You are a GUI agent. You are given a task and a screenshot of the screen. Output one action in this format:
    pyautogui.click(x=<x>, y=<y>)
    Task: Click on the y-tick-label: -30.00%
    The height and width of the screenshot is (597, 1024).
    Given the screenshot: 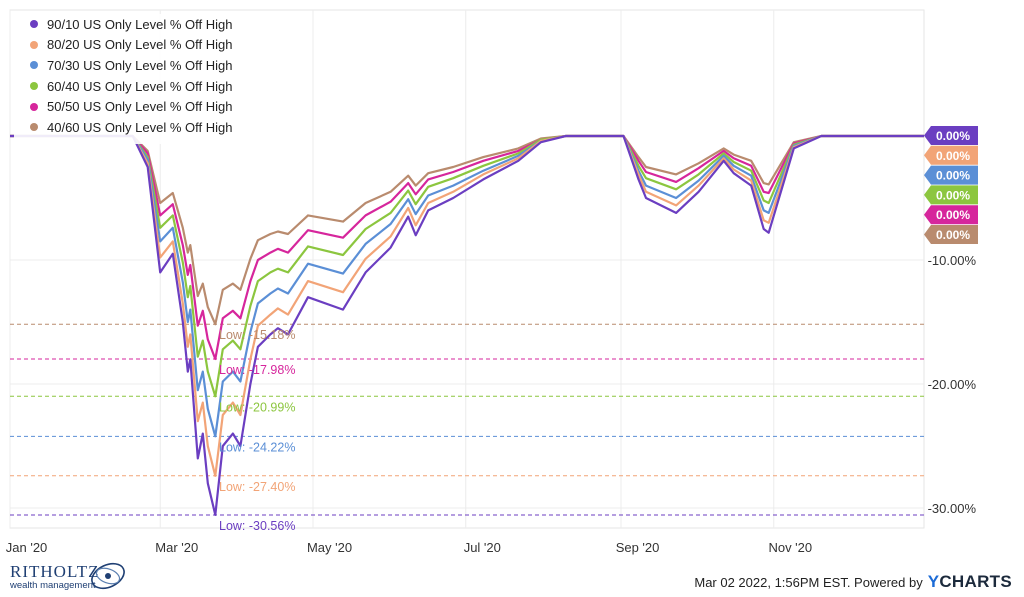 What is the action you would take?
    pyautogui.click(x=952, y=508)
    